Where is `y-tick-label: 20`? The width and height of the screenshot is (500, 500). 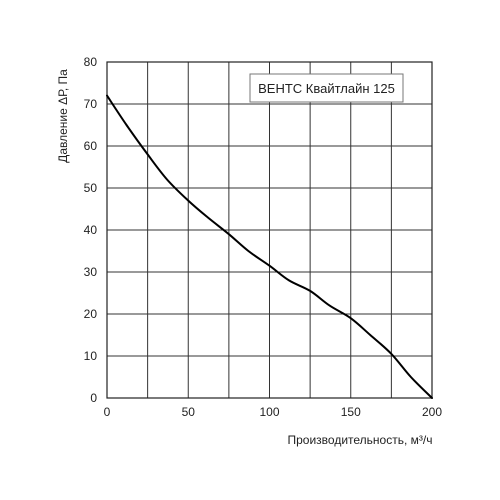 y-tick-label: 20 is located at coordinates (91, 314).